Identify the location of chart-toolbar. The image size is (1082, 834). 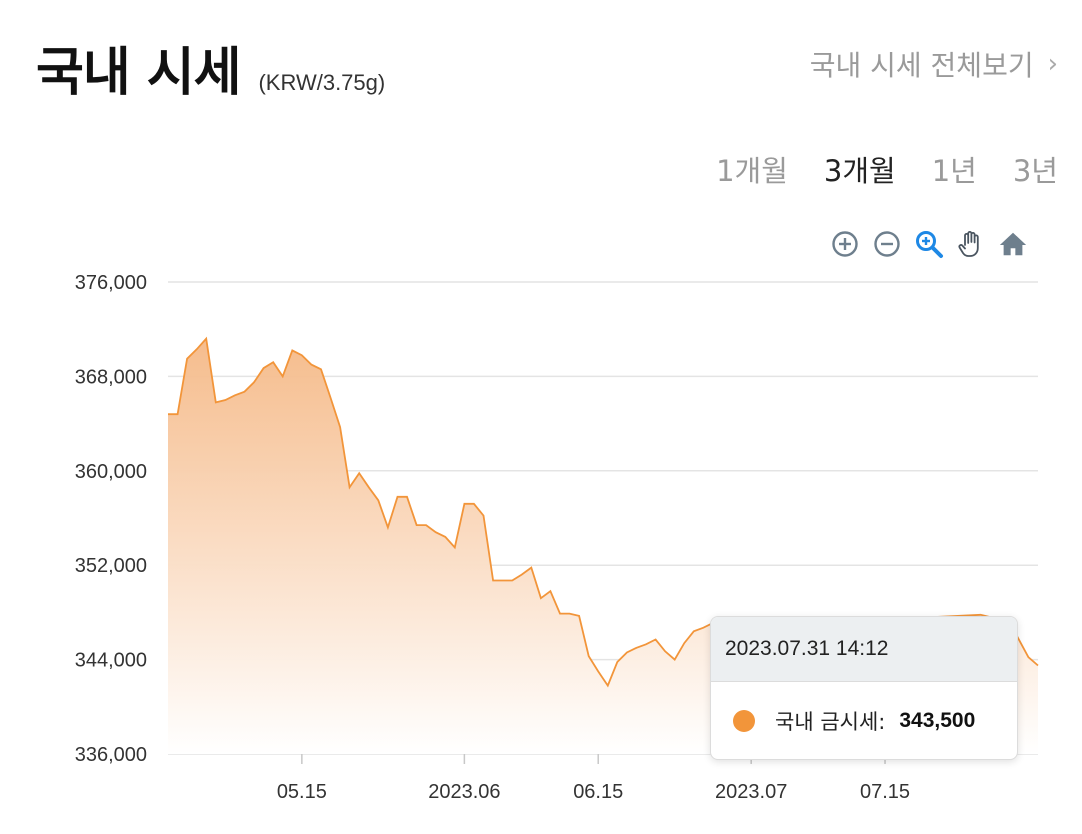
(929, 244).